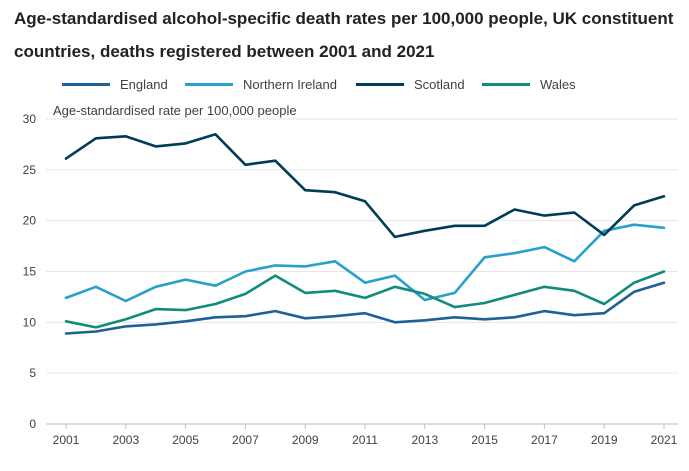 The image size is (689, 471). I want to click on x-tick-label: 2001, so click(66, 440).